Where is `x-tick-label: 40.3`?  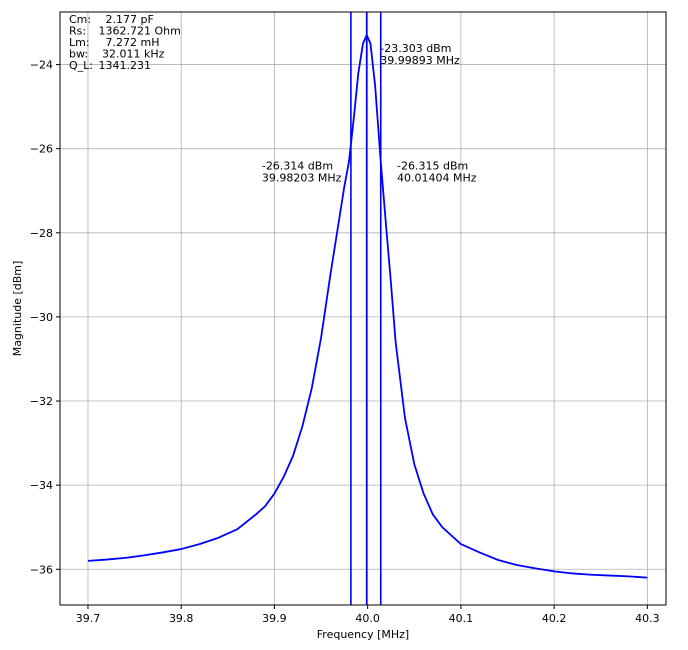
x-tick-label: 40.3 is located at coordinates (647, 618).